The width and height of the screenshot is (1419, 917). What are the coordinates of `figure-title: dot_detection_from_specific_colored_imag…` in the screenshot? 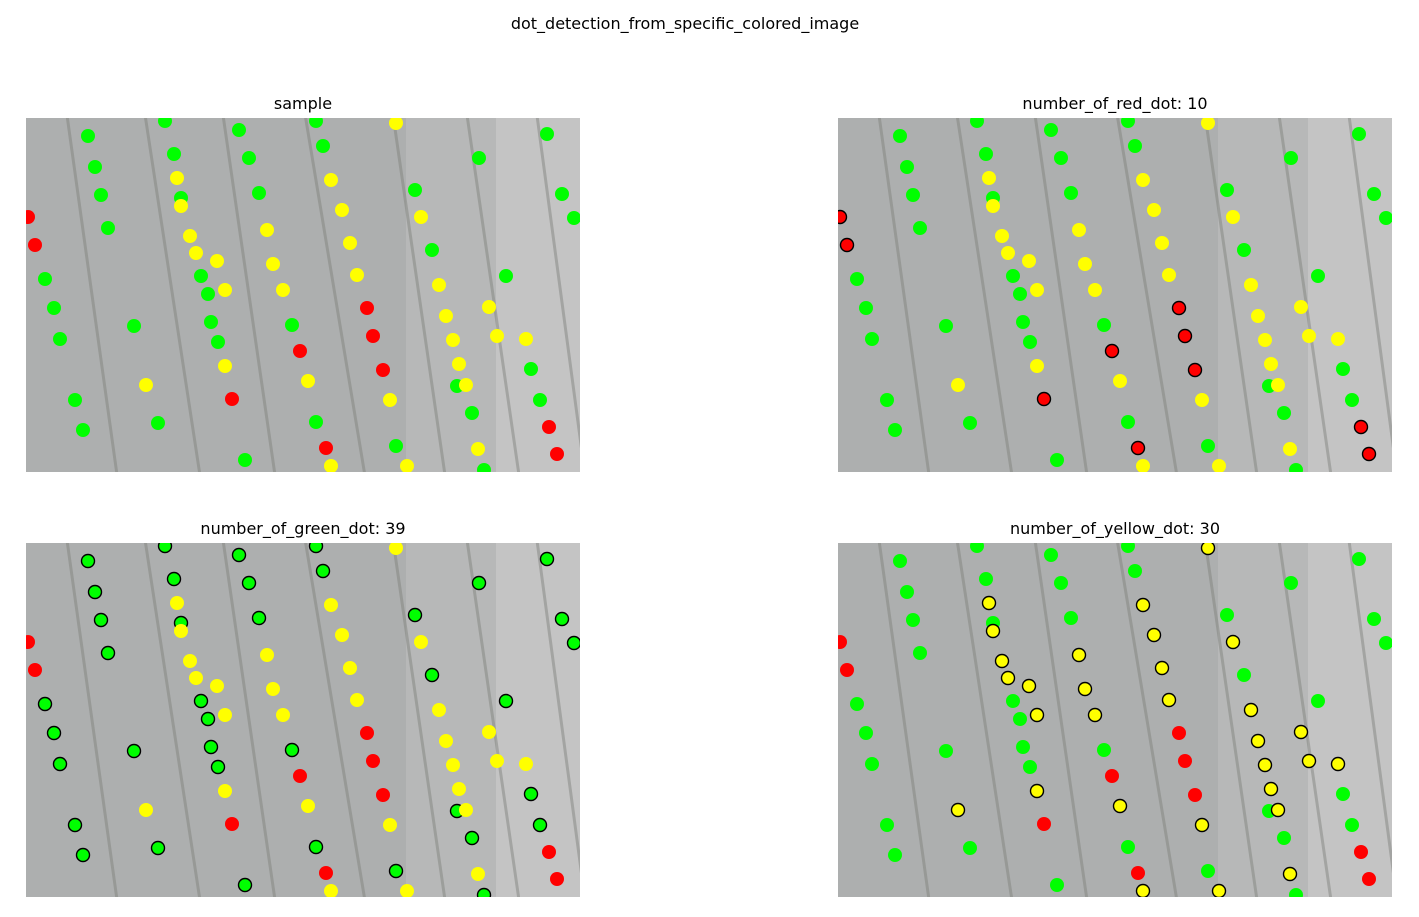 It's located at (685, 23).